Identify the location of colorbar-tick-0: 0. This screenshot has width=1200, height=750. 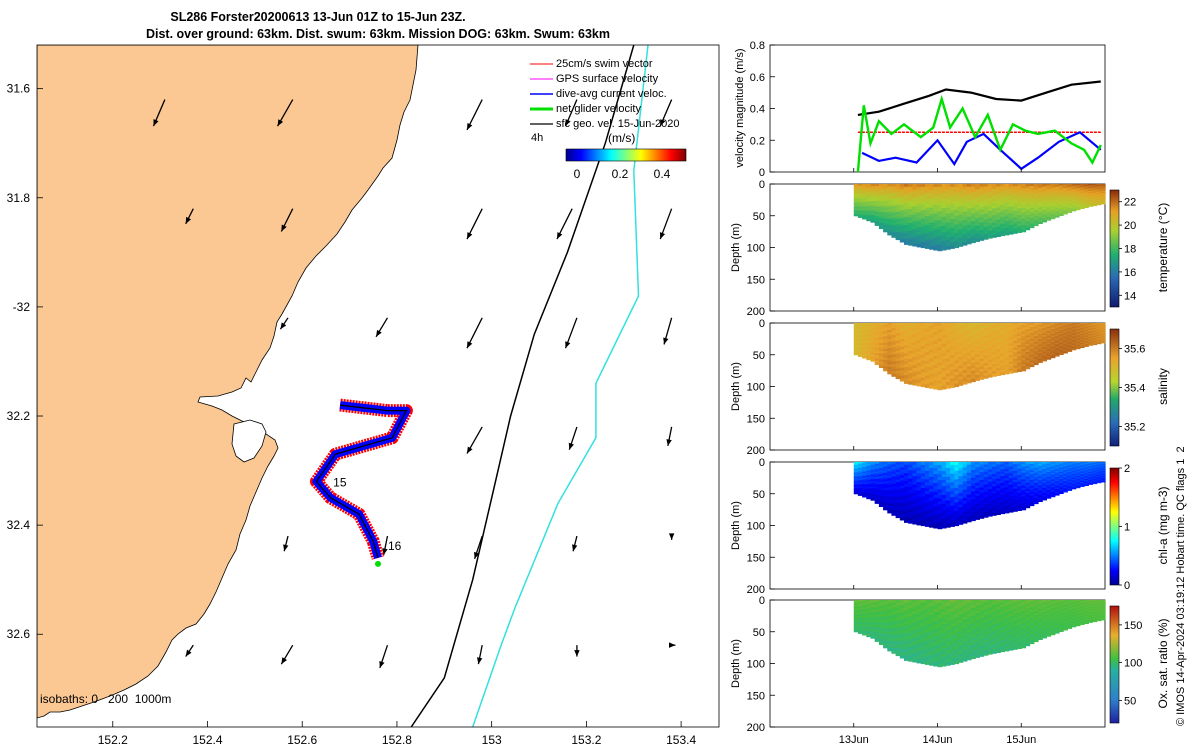
(577, 174).